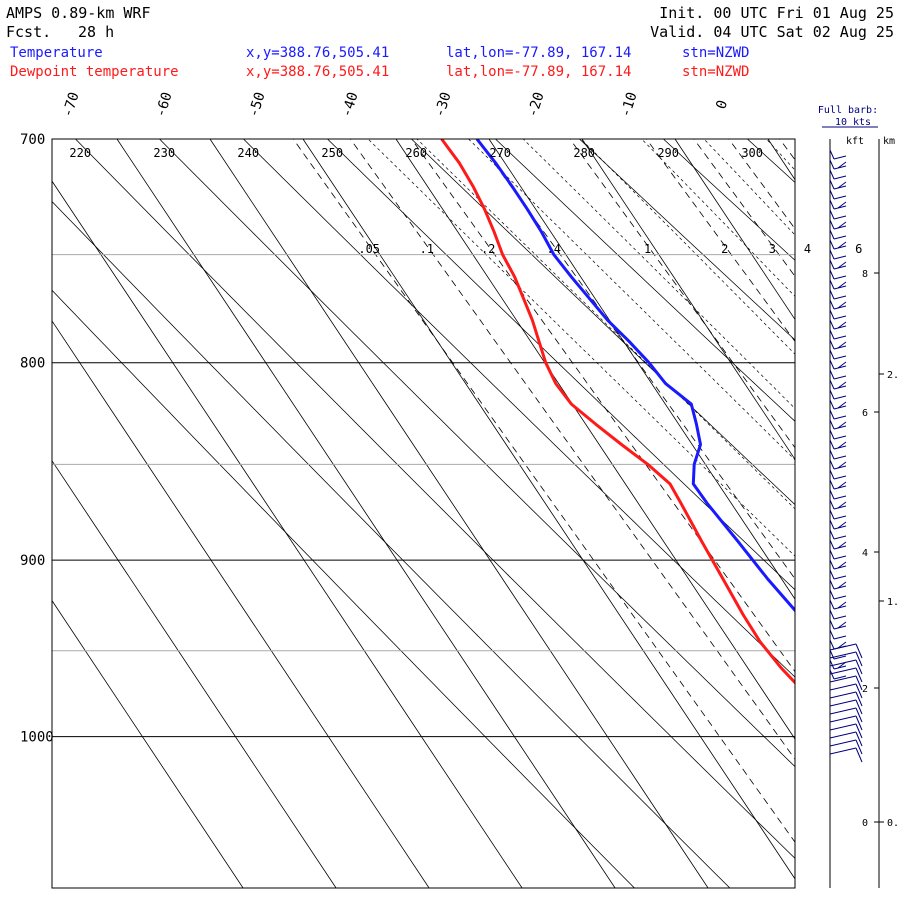 The image size is (900, 900). Describe the element at coordinates (855, 141) in the screenshot. I see `kft-unit-label: kft` at that location.